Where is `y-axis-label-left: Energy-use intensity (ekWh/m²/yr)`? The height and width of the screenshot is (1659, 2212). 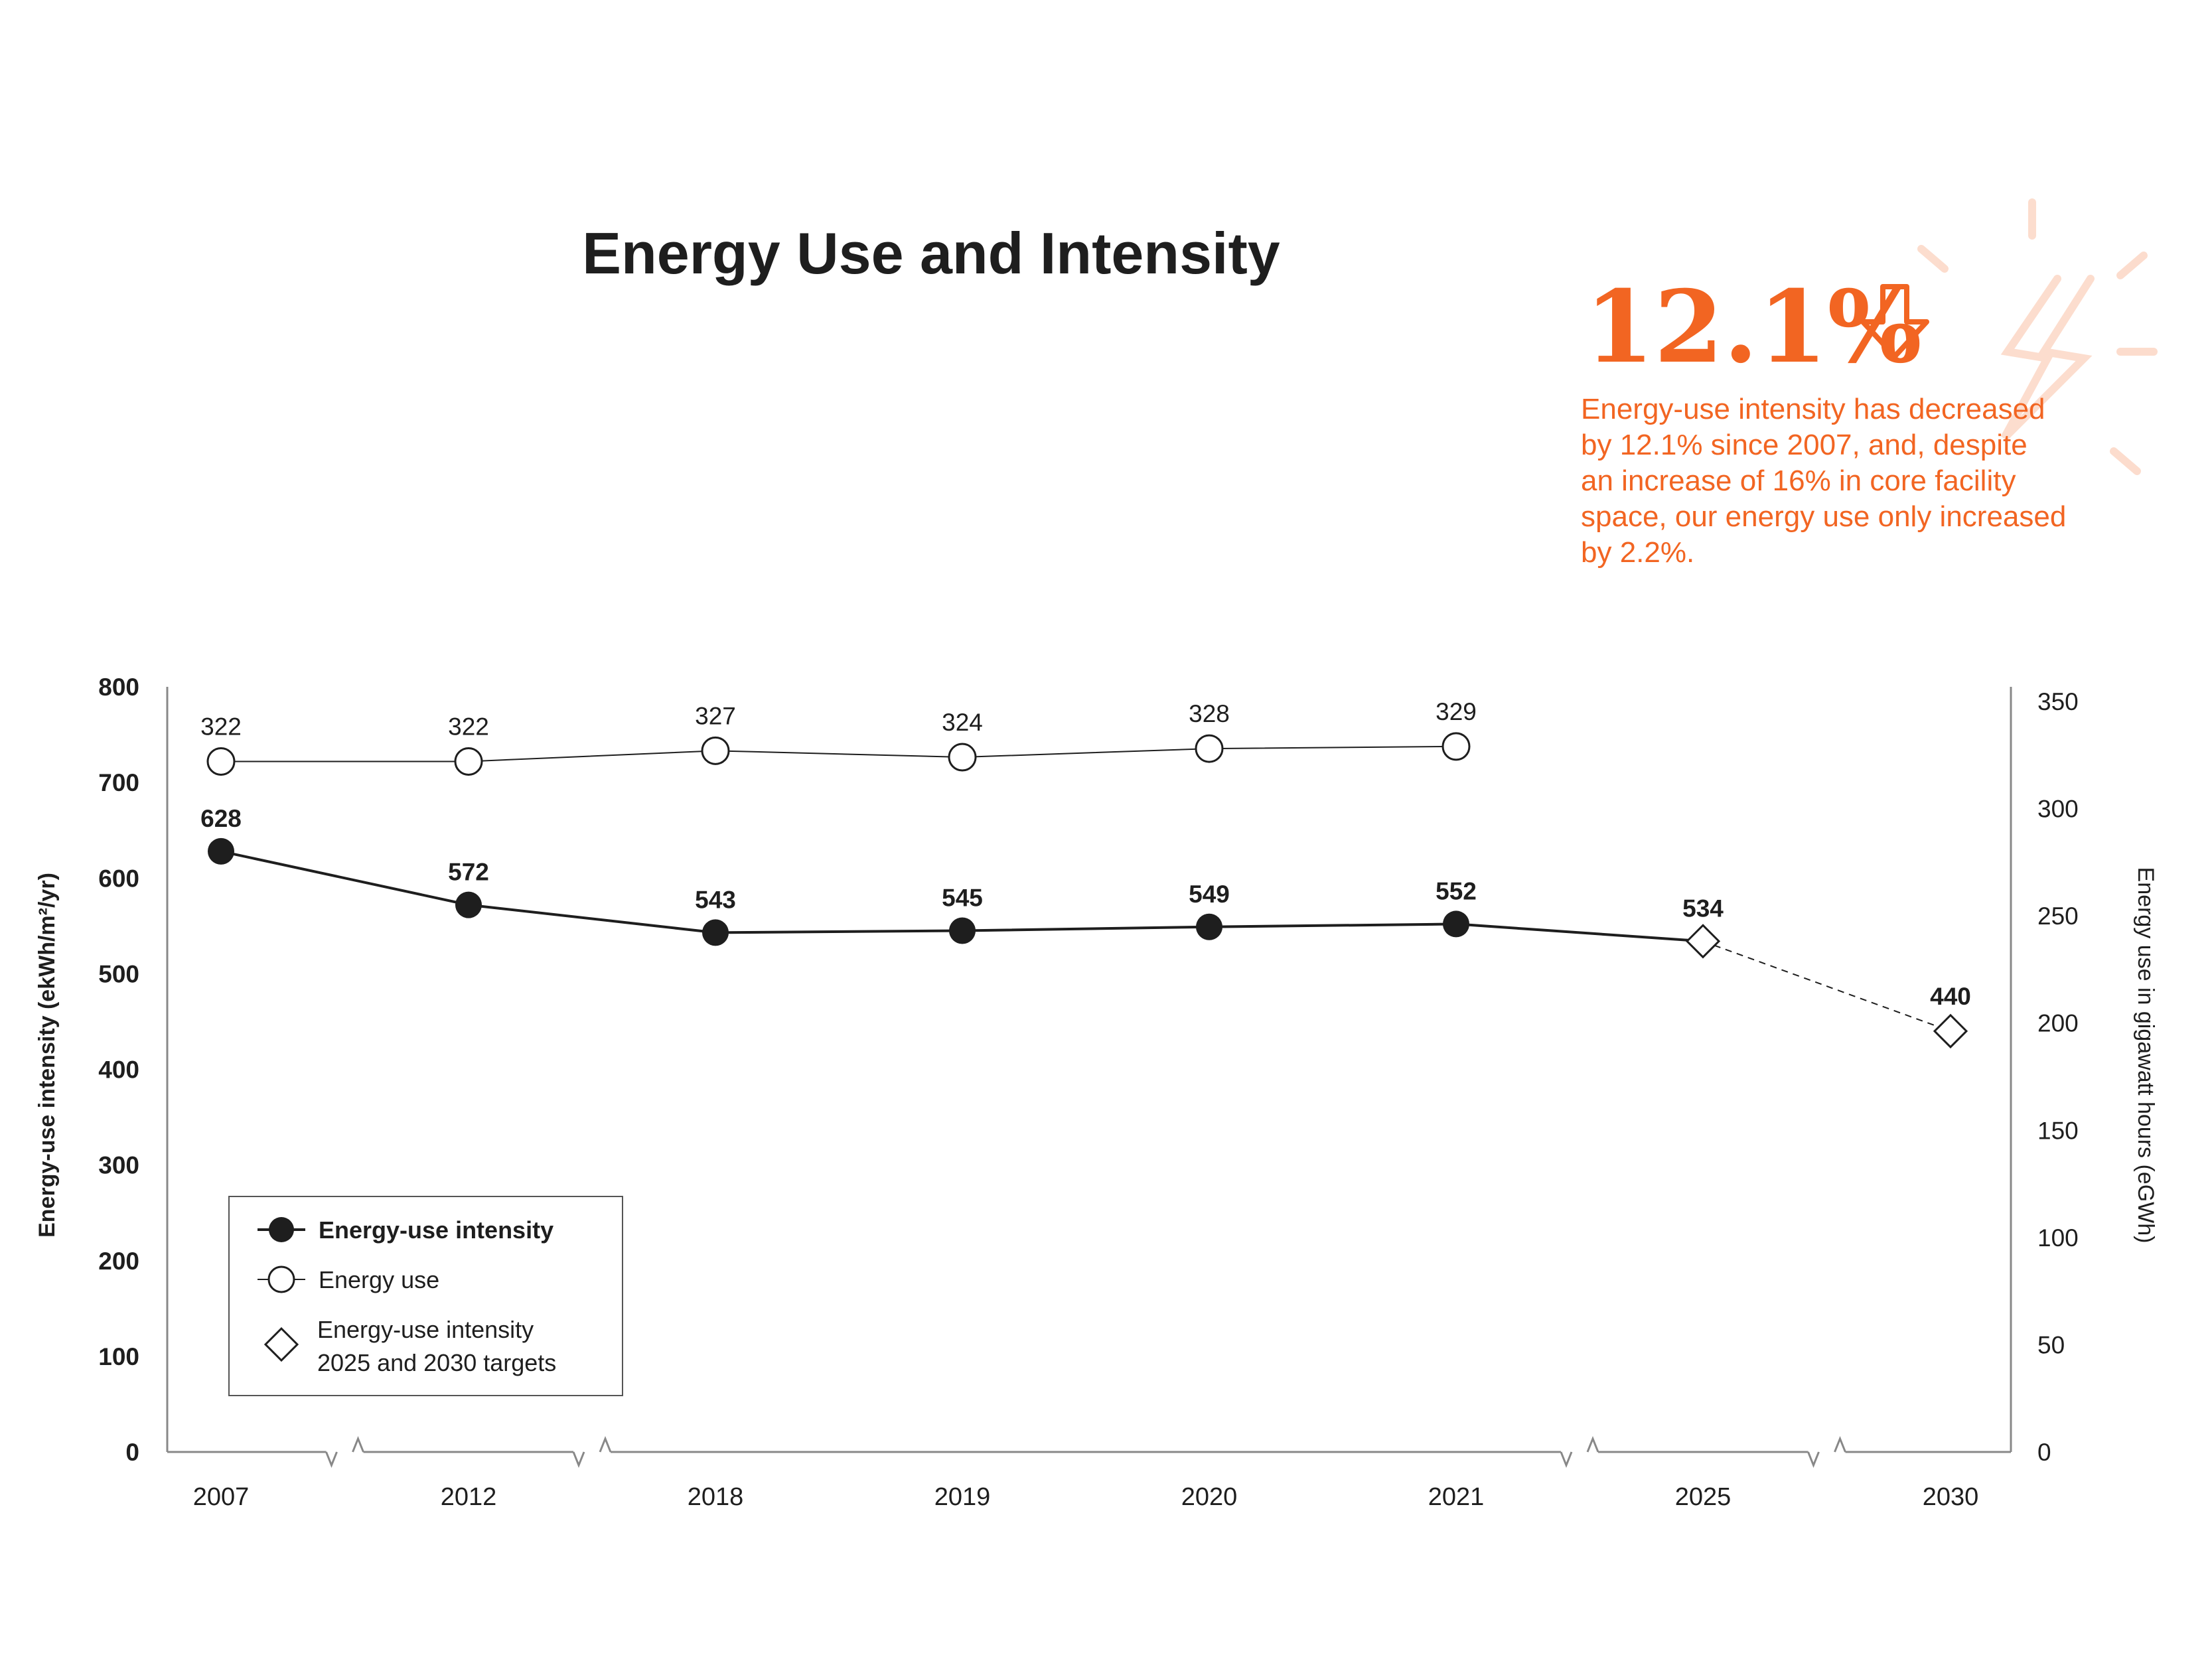
y-axis-label-left: Energy-use intensity (ekWh/m²/yr) is located at coordinates (48, 1055).